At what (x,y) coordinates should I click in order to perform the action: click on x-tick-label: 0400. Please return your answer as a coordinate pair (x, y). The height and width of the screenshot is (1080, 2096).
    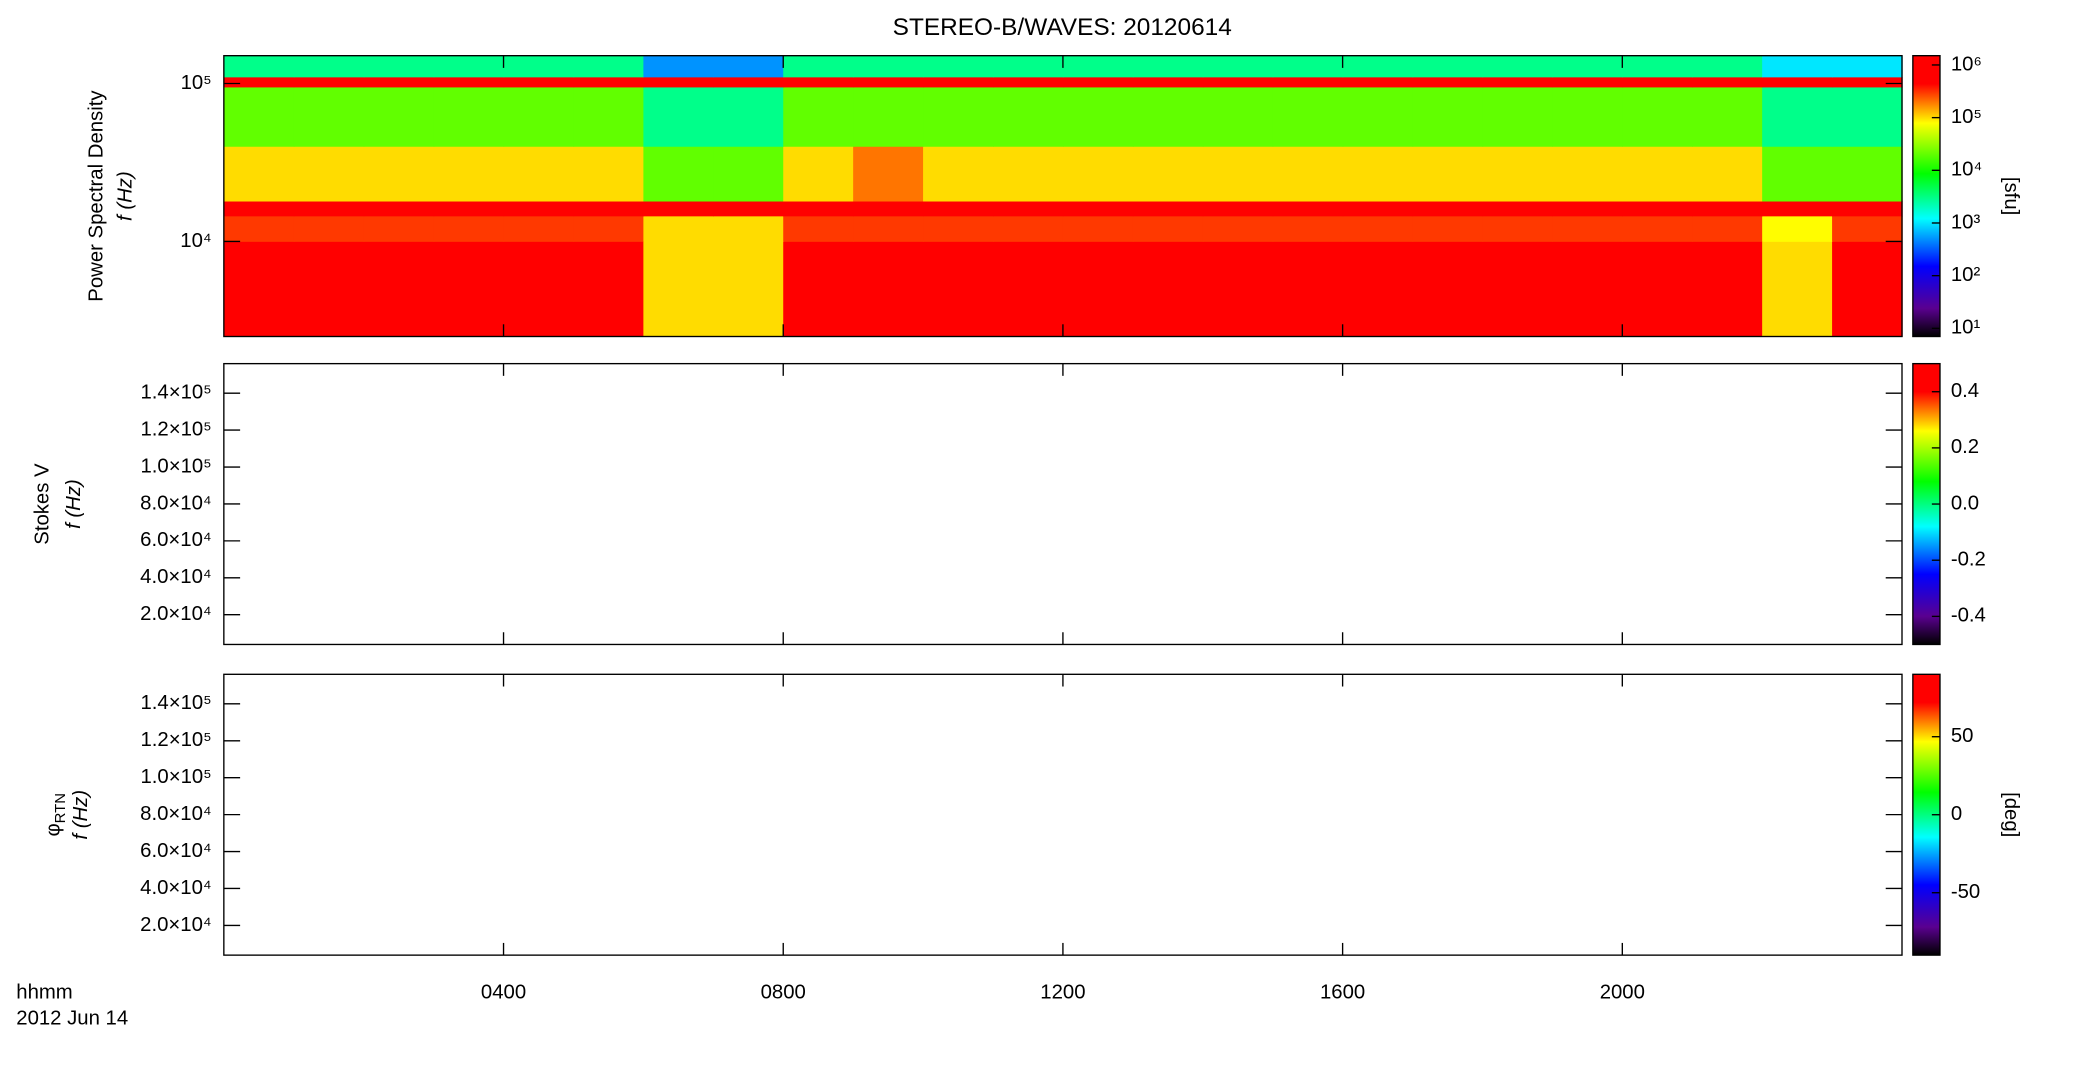
    Looking at the image, I should click on (503, 992).